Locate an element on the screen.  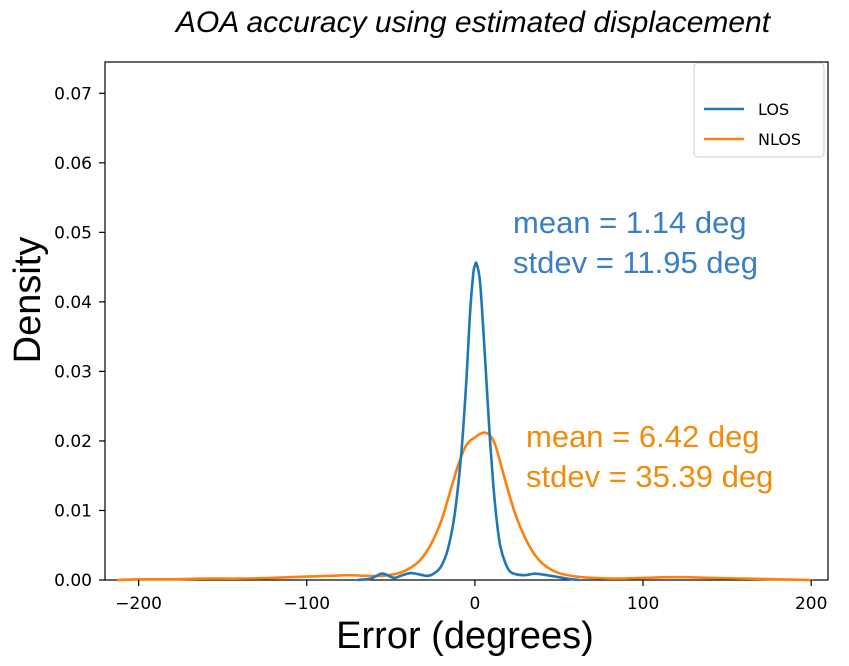
los-stdev-annotation: stdev = 11.95 deg is located at coordinates (635, 262).